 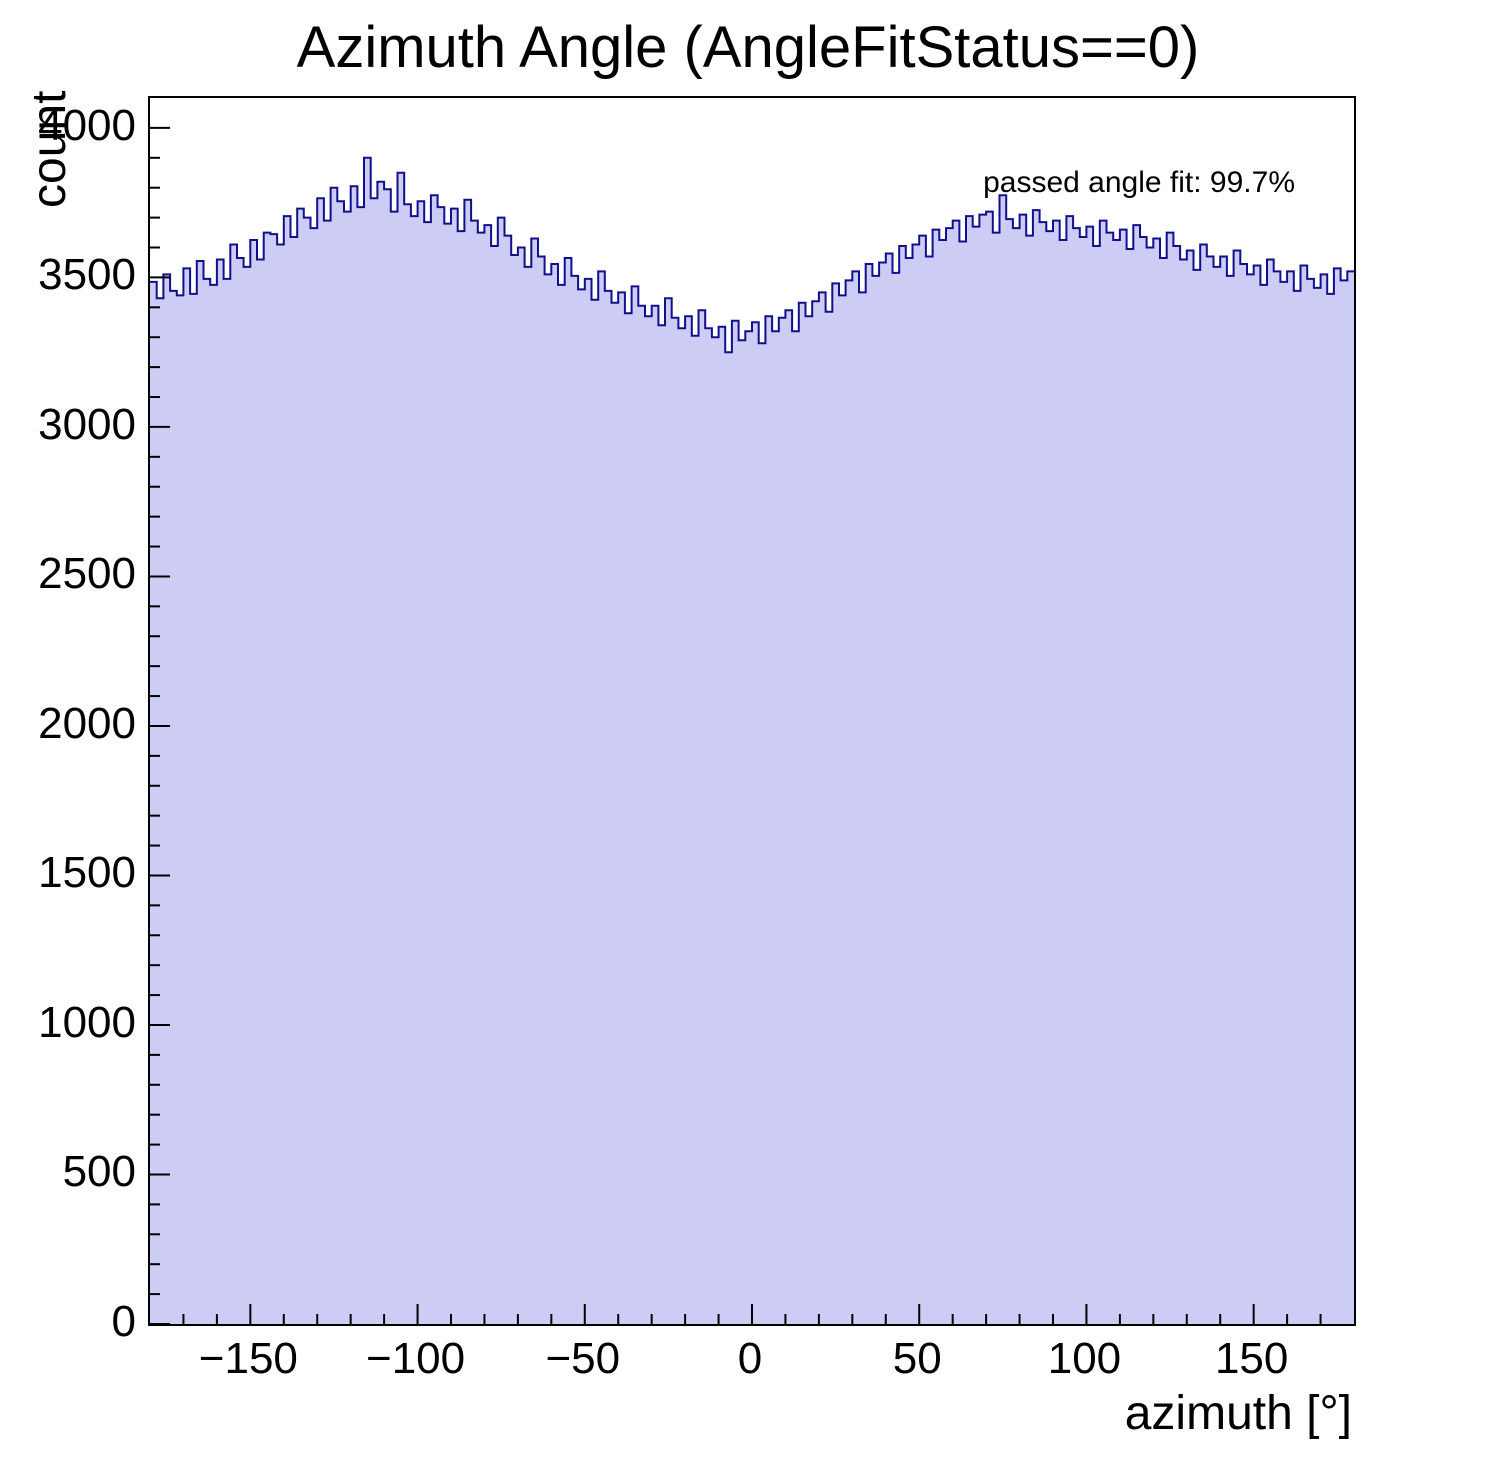 What do you see at coordinates (123, 1321) in the screenshot?
I see `y-tick-label: 0` at bounding box center [123, 1321].